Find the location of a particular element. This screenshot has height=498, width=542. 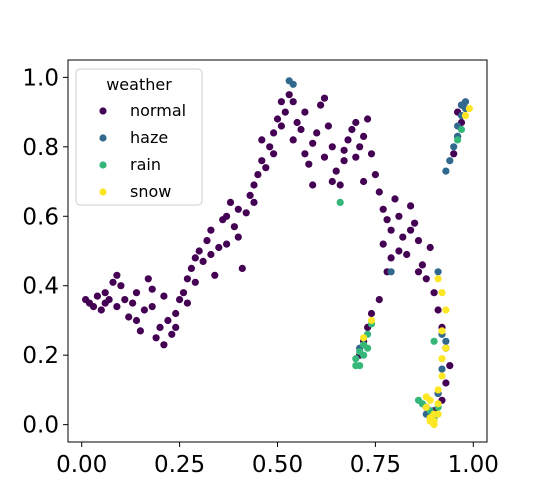

y-tick-label: 0.0 is located at coordinates (40, 426).